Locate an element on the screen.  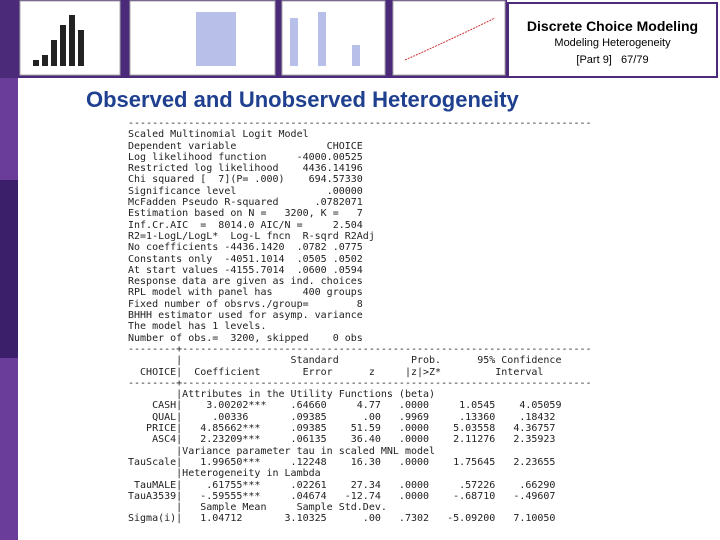
output-line: BHHH estimator used for asymp. variance is located at coordinates (245, 316).